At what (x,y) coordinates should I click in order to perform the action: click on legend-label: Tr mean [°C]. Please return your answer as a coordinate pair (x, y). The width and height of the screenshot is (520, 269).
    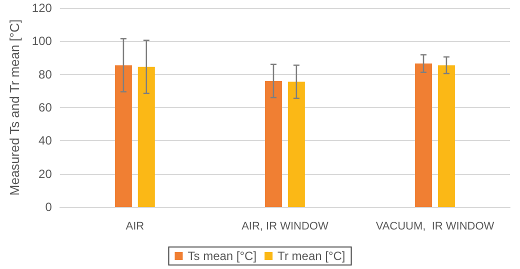
    Looking at the image, I should click on (312, 256).